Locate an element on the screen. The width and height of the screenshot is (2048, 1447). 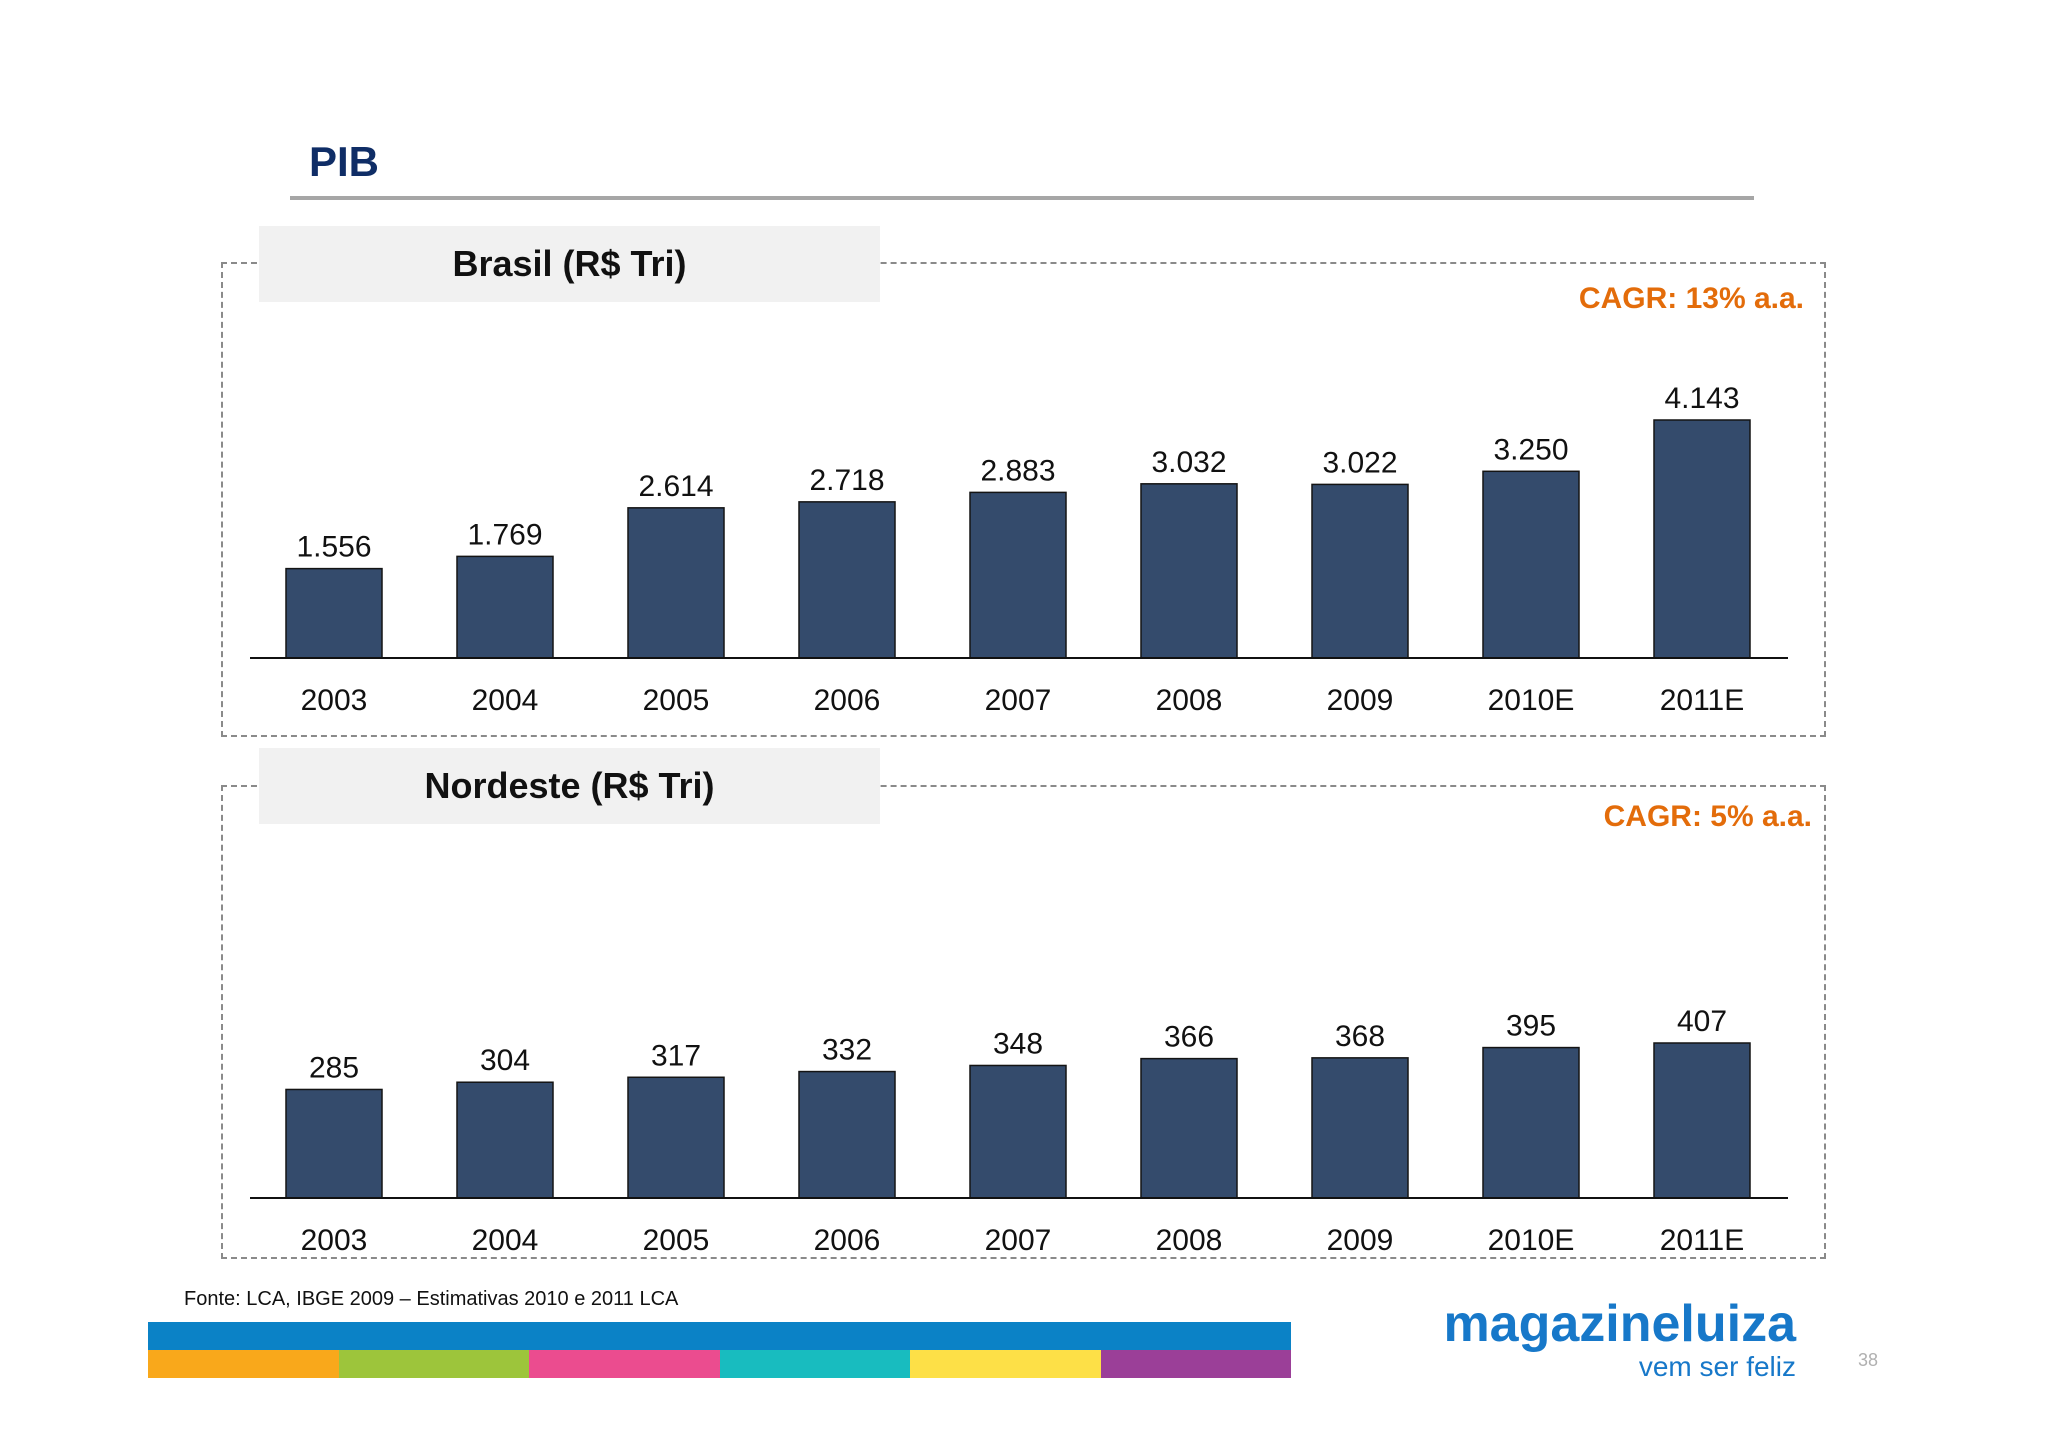
magazineluiza-logo: magazineluiza vem ser feliz is located at coordinates (1593, 1339).